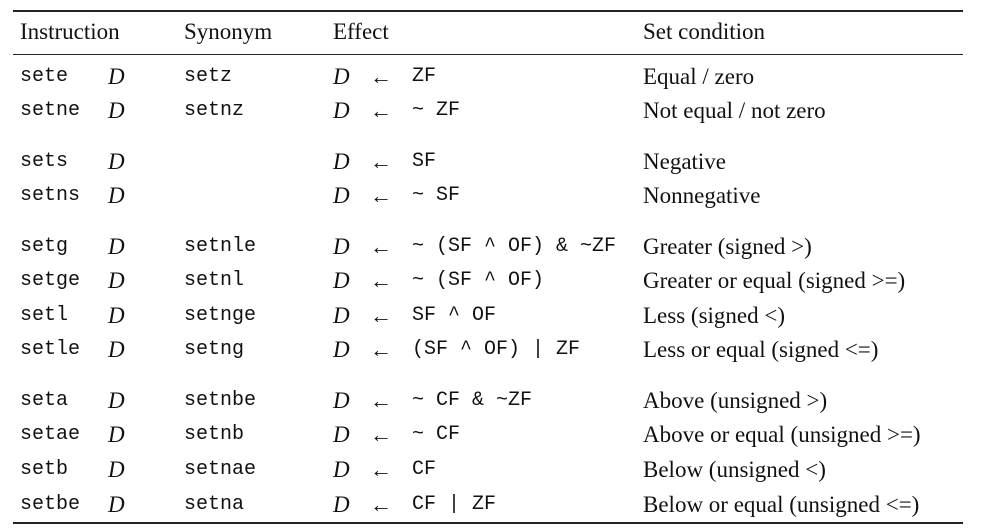  I want to click on effect-expression: SF, so click(424, 161).